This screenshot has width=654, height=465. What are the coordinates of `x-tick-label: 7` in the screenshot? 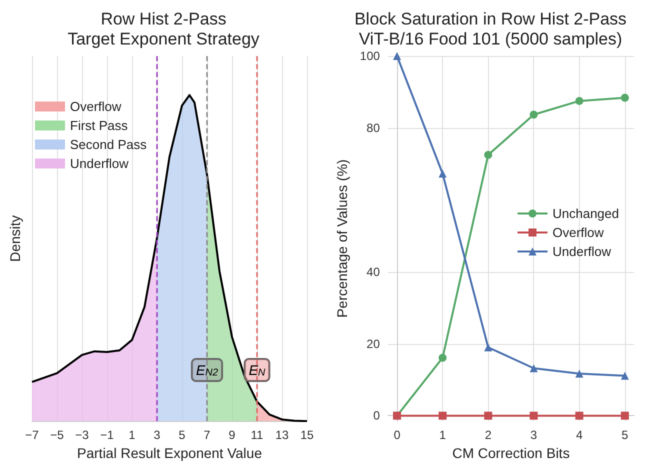 It's located at (207, 435).